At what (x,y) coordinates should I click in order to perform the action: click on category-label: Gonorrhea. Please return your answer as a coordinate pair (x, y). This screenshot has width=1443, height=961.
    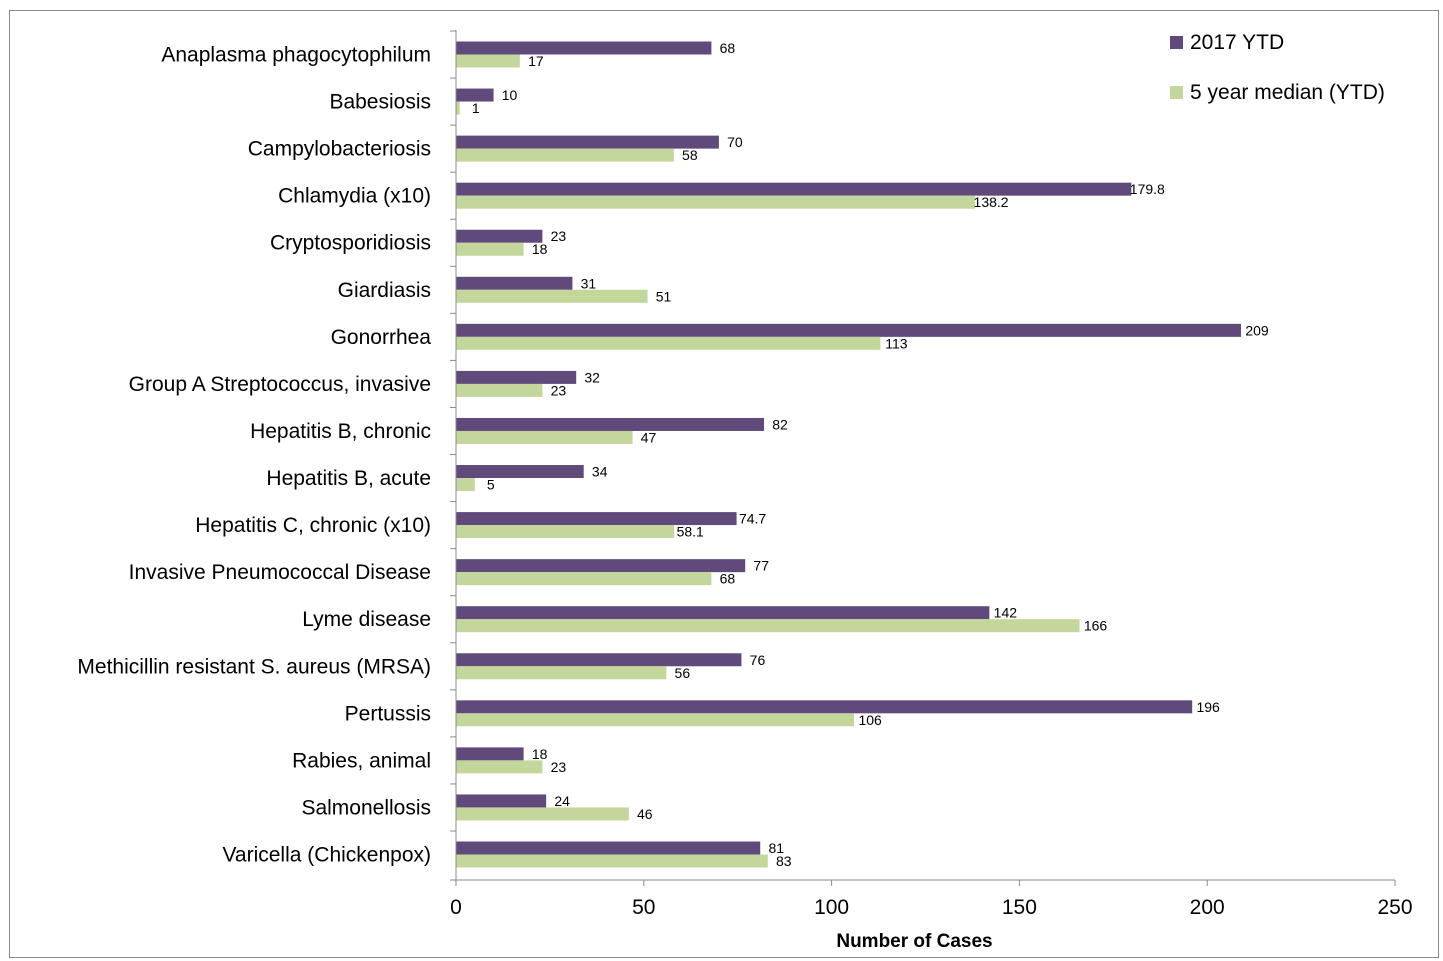
    Looking at the image, I should click on (381, 337).